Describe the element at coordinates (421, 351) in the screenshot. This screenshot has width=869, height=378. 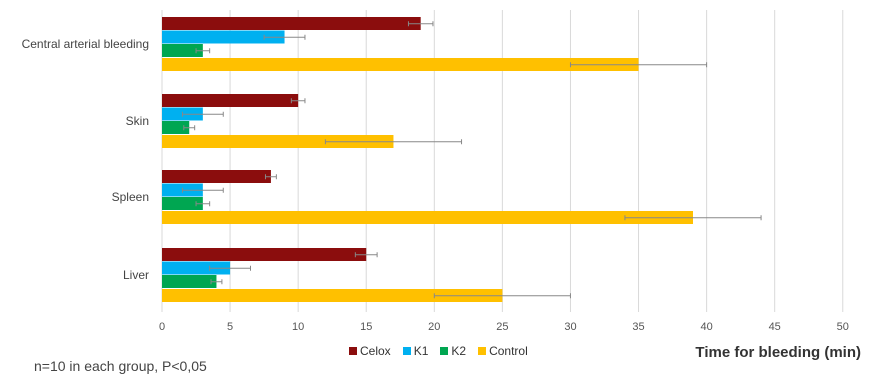
I see `legend-label: K1` at that location.